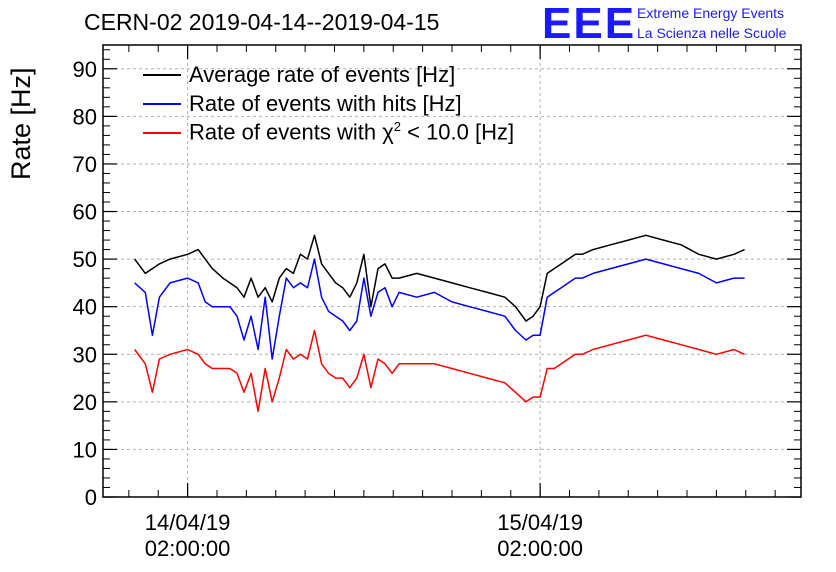 The height and width of the screenshot is (572, 836). I want to click on y-tick-label: 80, so click(85, 116).